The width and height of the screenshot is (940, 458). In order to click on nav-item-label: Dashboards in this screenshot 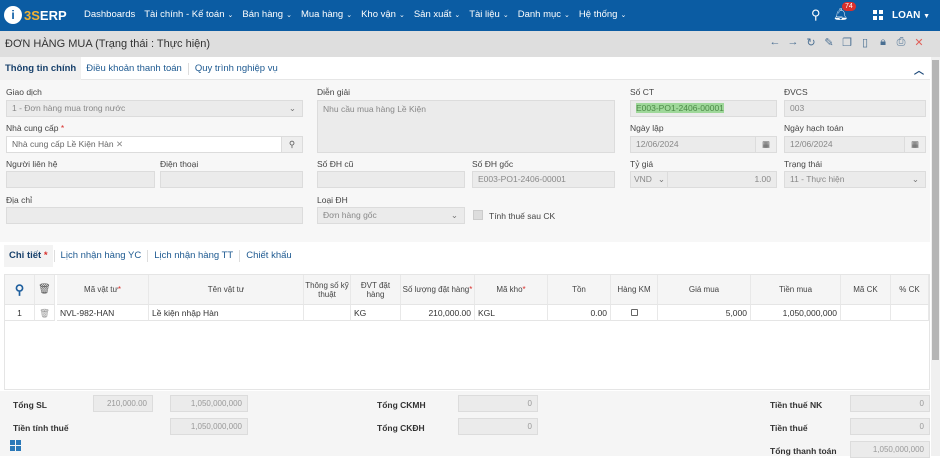, I will do `click(110, 14)`.